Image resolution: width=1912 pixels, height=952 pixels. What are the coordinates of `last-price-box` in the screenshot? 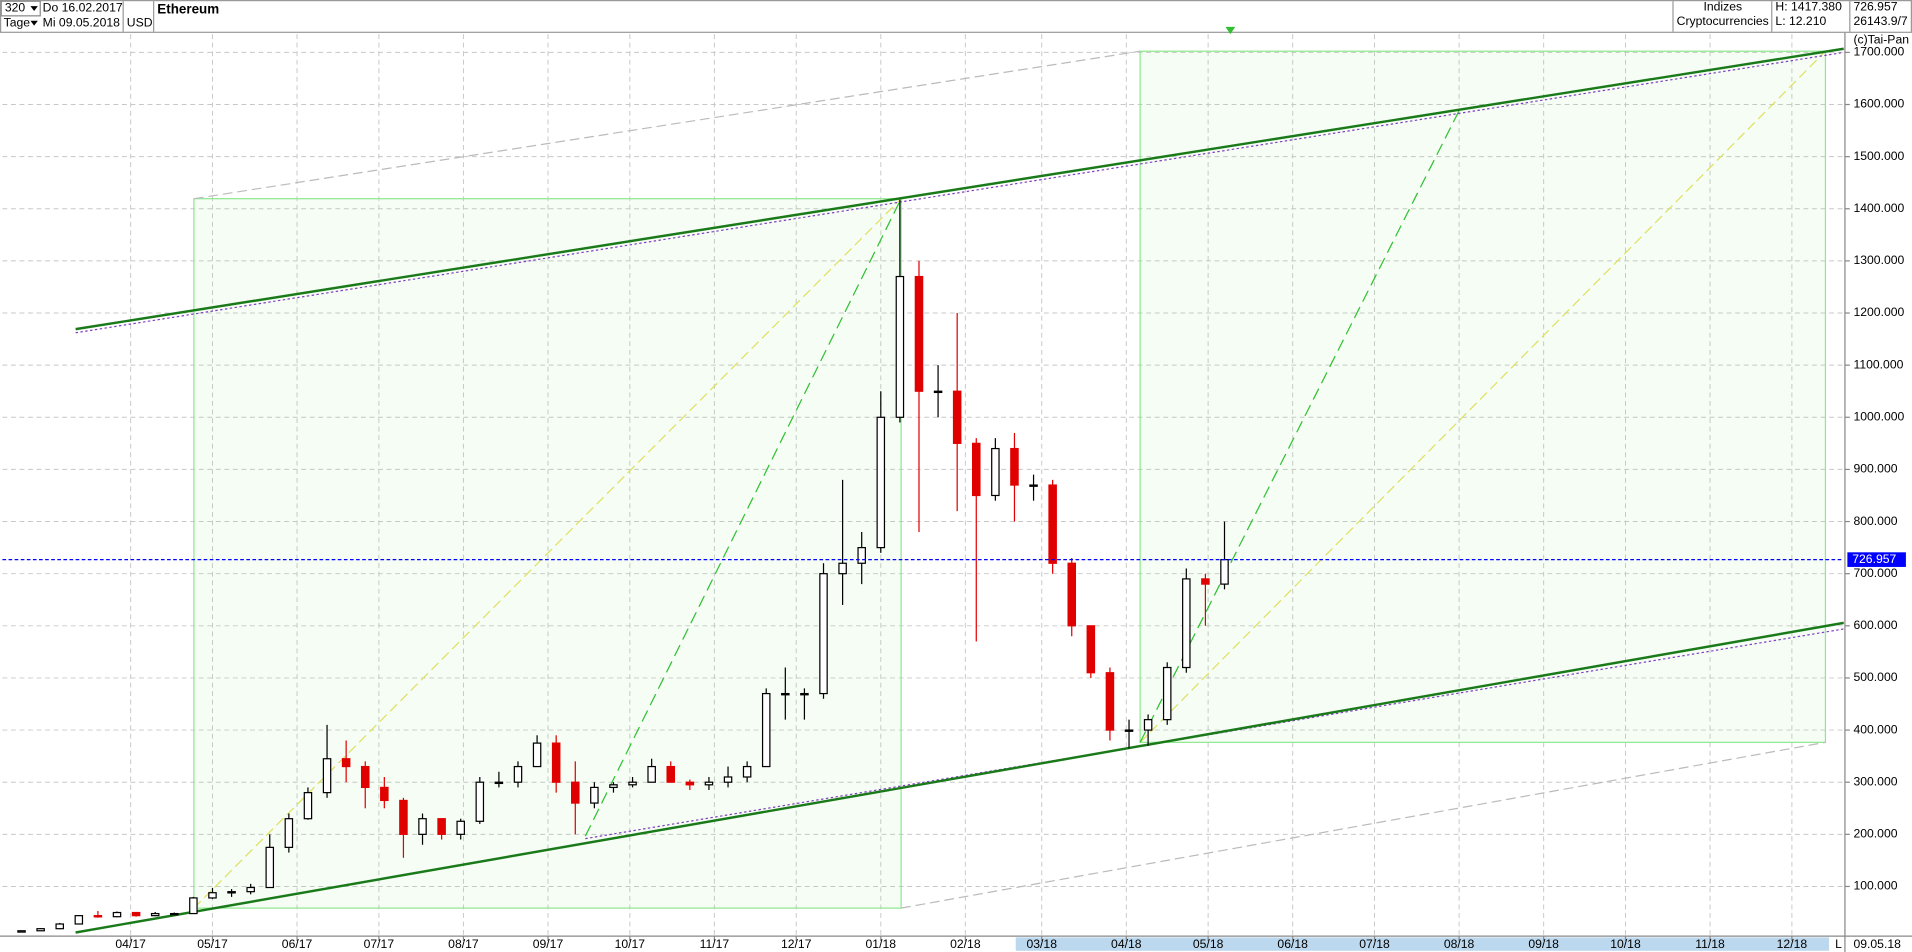 It's located at (1876, 559).